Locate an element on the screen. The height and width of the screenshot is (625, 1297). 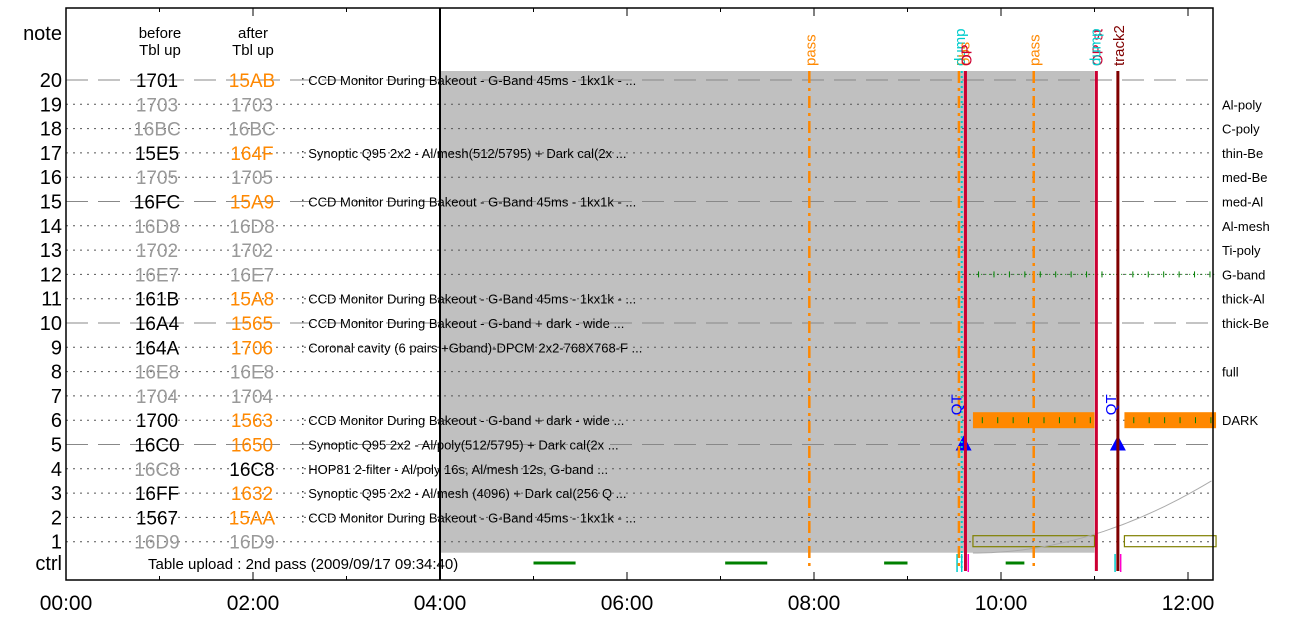
right-label: Al-mesh is located at coordinates (1246, 226).